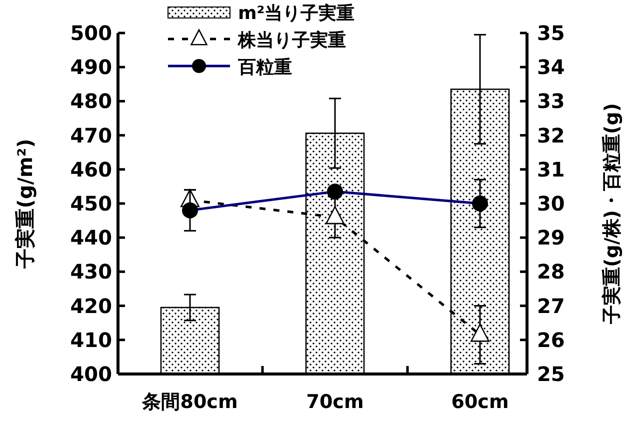  What do you see at coordinates (551, 204) in the screenshot?
I see `y2-tick-label: 30` at bounding box center [551, 204].